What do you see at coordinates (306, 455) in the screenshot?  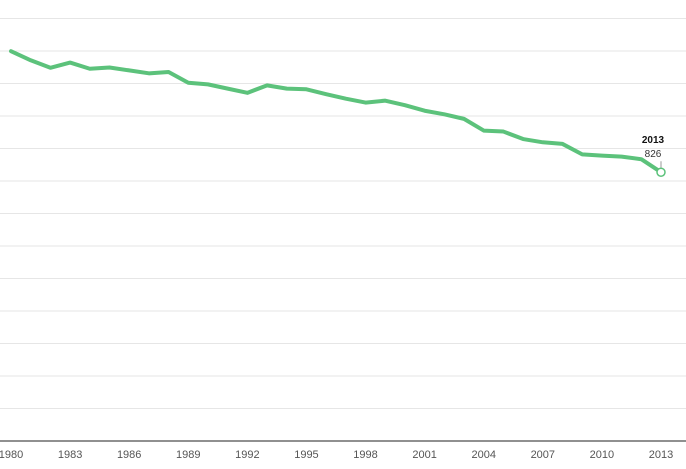 I see `x-tick-label: 1995` at bounding box center [306, 455].